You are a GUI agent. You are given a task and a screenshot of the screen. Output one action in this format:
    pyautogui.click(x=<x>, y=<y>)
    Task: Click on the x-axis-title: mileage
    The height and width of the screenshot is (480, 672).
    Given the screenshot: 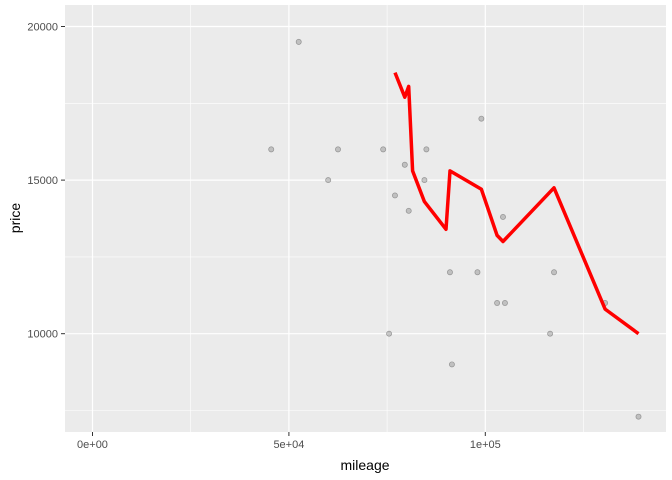 What is the action you would take?
    pyautogui.click(x=364, y=465)
    